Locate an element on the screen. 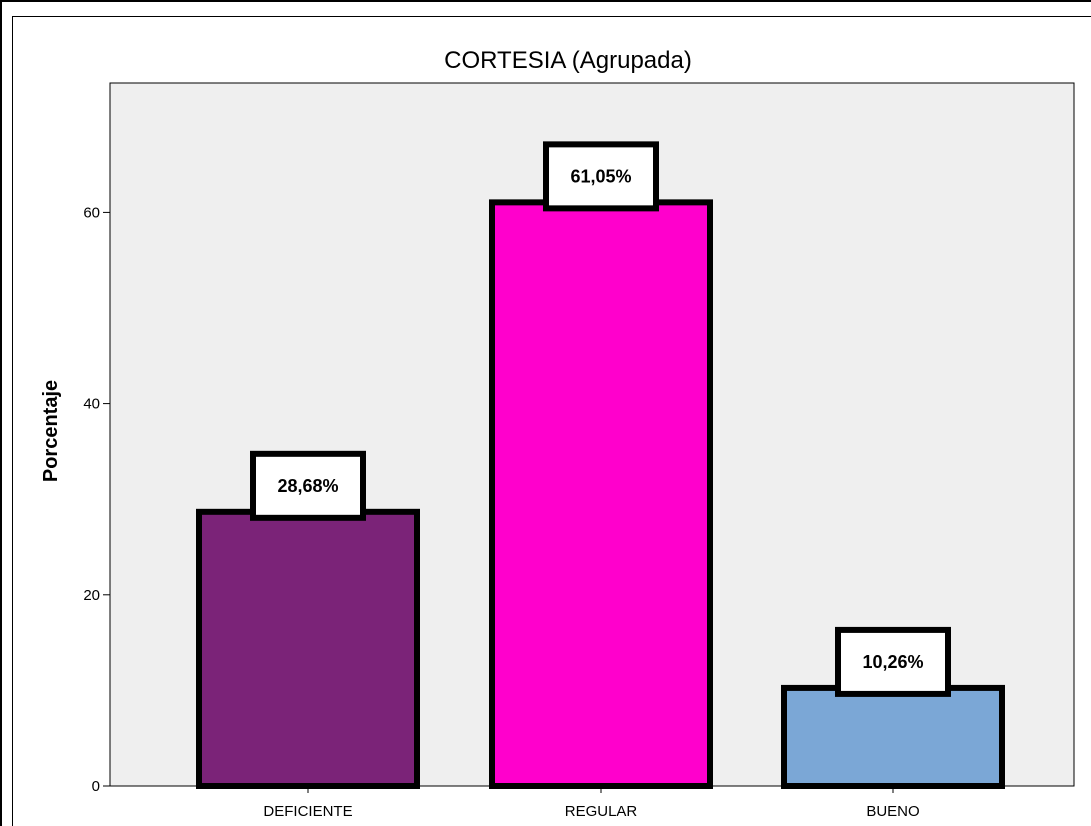  y-tick-label-1: 20 is located at coordinates (91, 595).